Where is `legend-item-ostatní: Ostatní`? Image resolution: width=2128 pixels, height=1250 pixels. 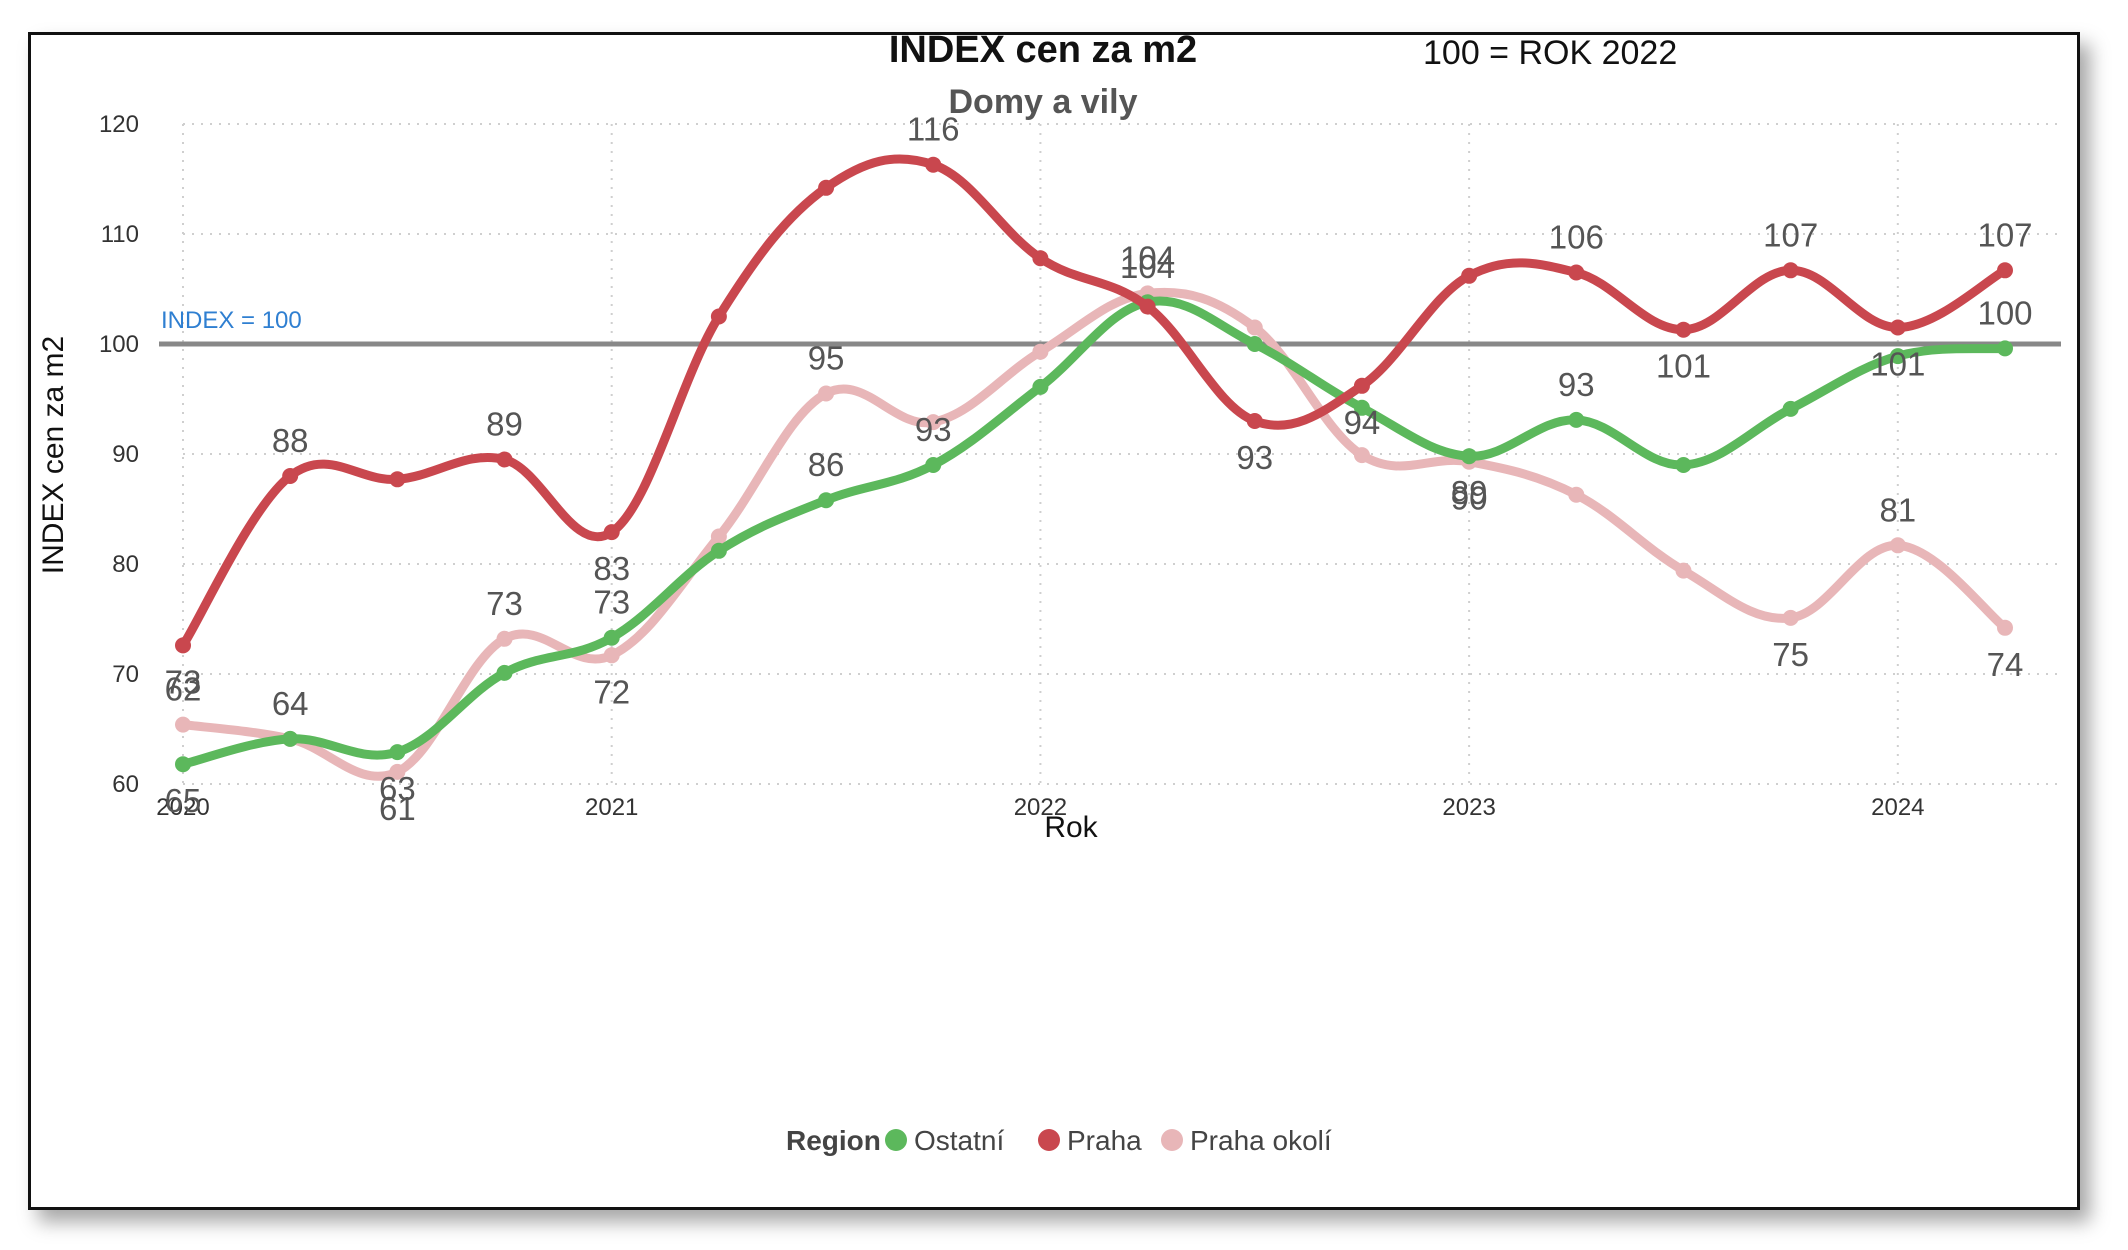 legend-item-ostatní: Ostatní is located at coordinates (959, 1140).